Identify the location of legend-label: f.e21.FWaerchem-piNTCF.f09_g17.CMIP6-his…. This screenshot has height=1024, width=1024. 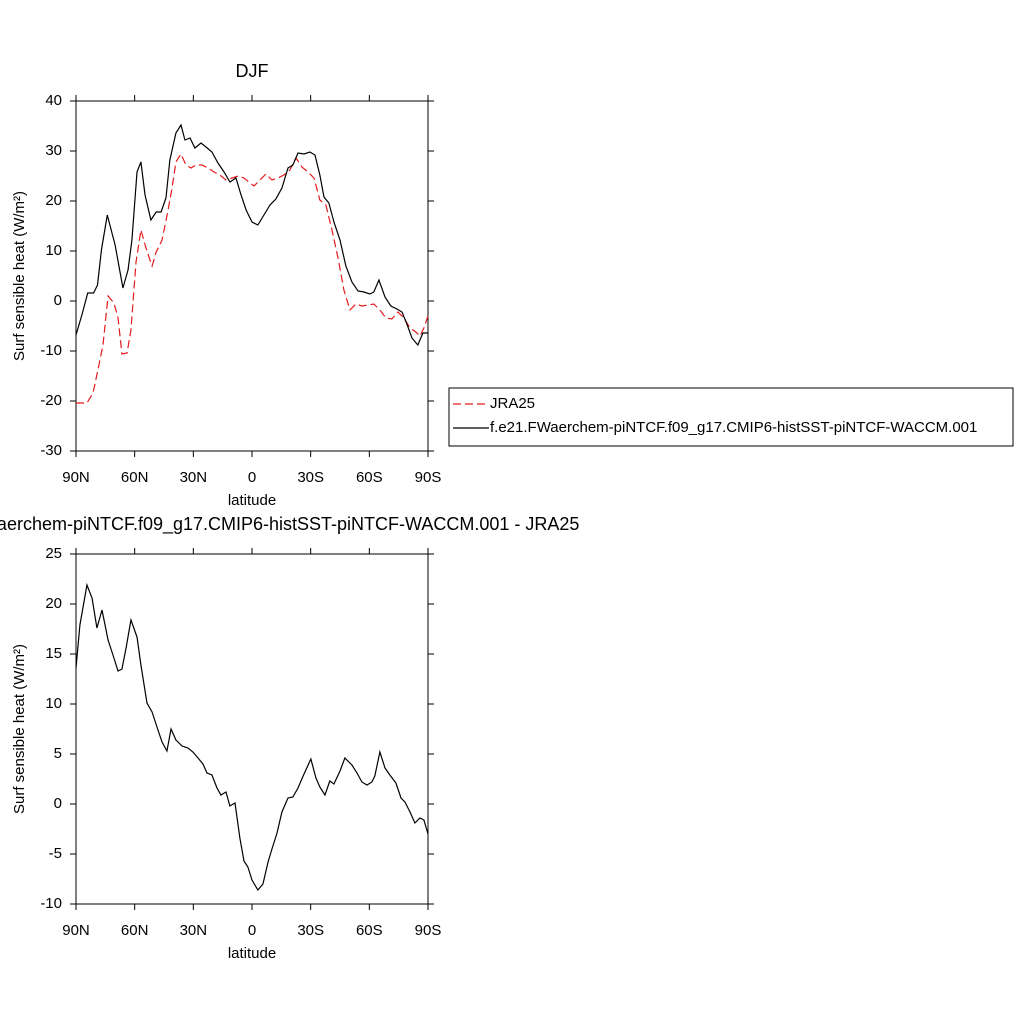
(733, 427).